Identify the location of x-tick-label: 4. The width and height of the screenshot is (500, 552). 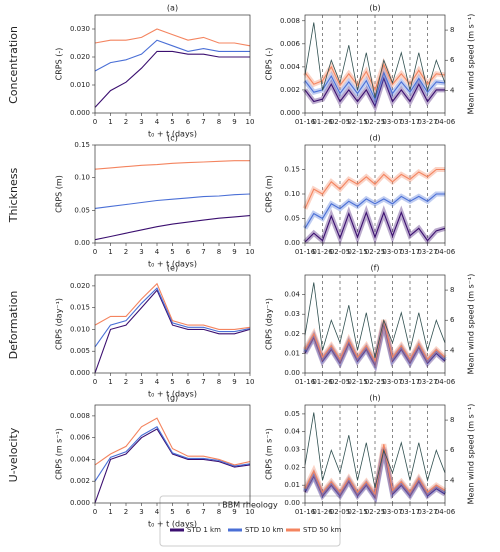
(157, 382).